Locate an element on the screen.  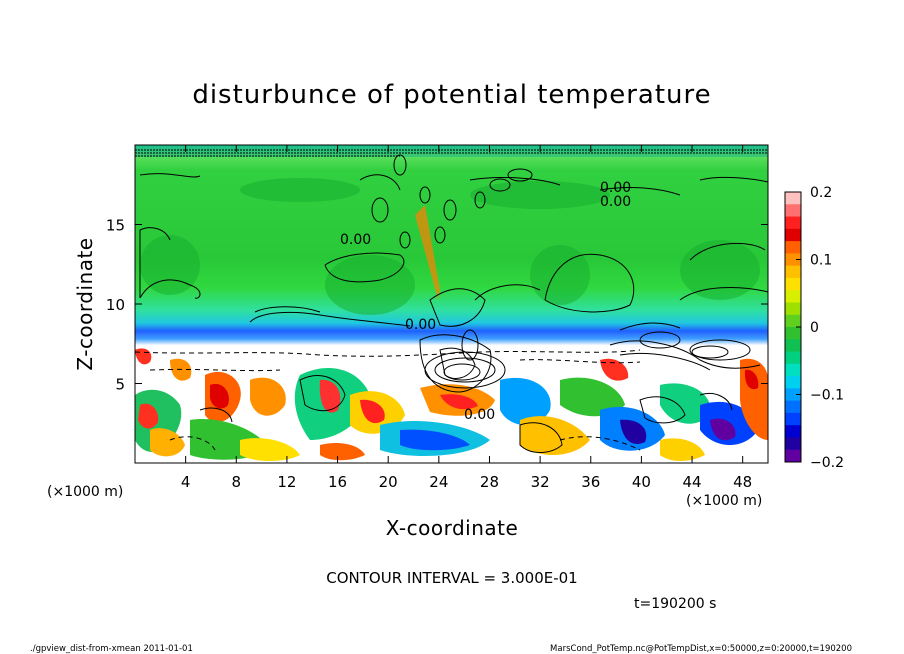
colorbar-tick-label: 0.1 is located at coordinates (821, 261).